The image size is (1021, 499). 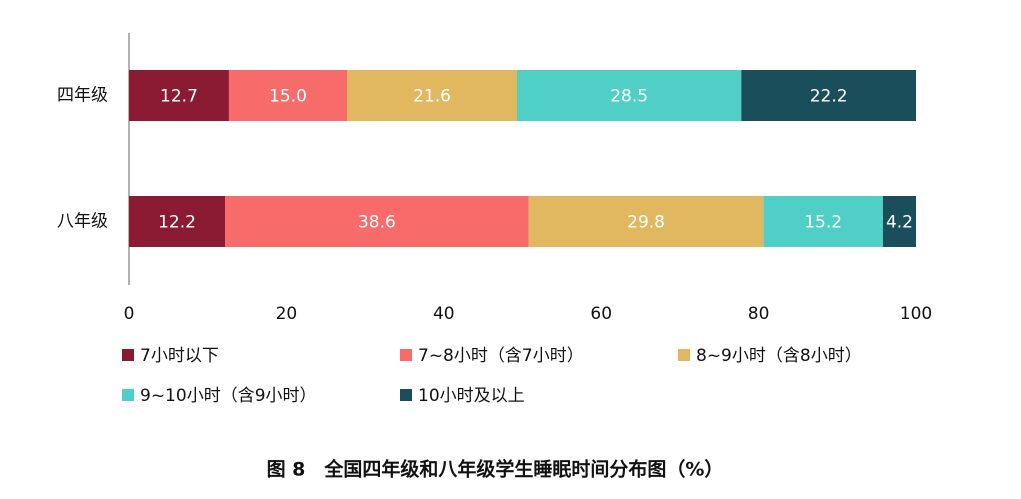 I want to click on legend-label: 7小时以下, so click(x=179, y=356).